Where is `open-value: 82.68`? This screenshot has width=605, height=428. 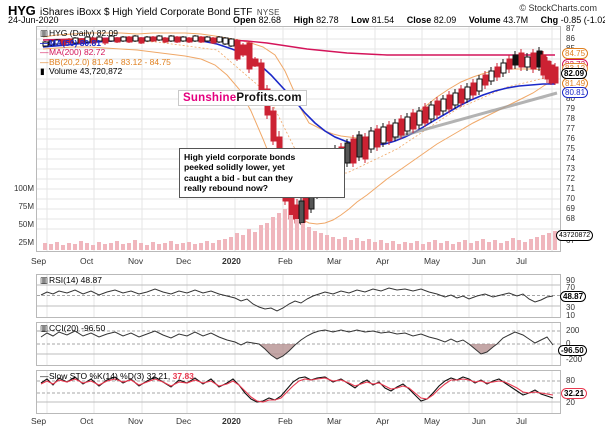
open-value: 82.68 is located at coordinates (270, 20).